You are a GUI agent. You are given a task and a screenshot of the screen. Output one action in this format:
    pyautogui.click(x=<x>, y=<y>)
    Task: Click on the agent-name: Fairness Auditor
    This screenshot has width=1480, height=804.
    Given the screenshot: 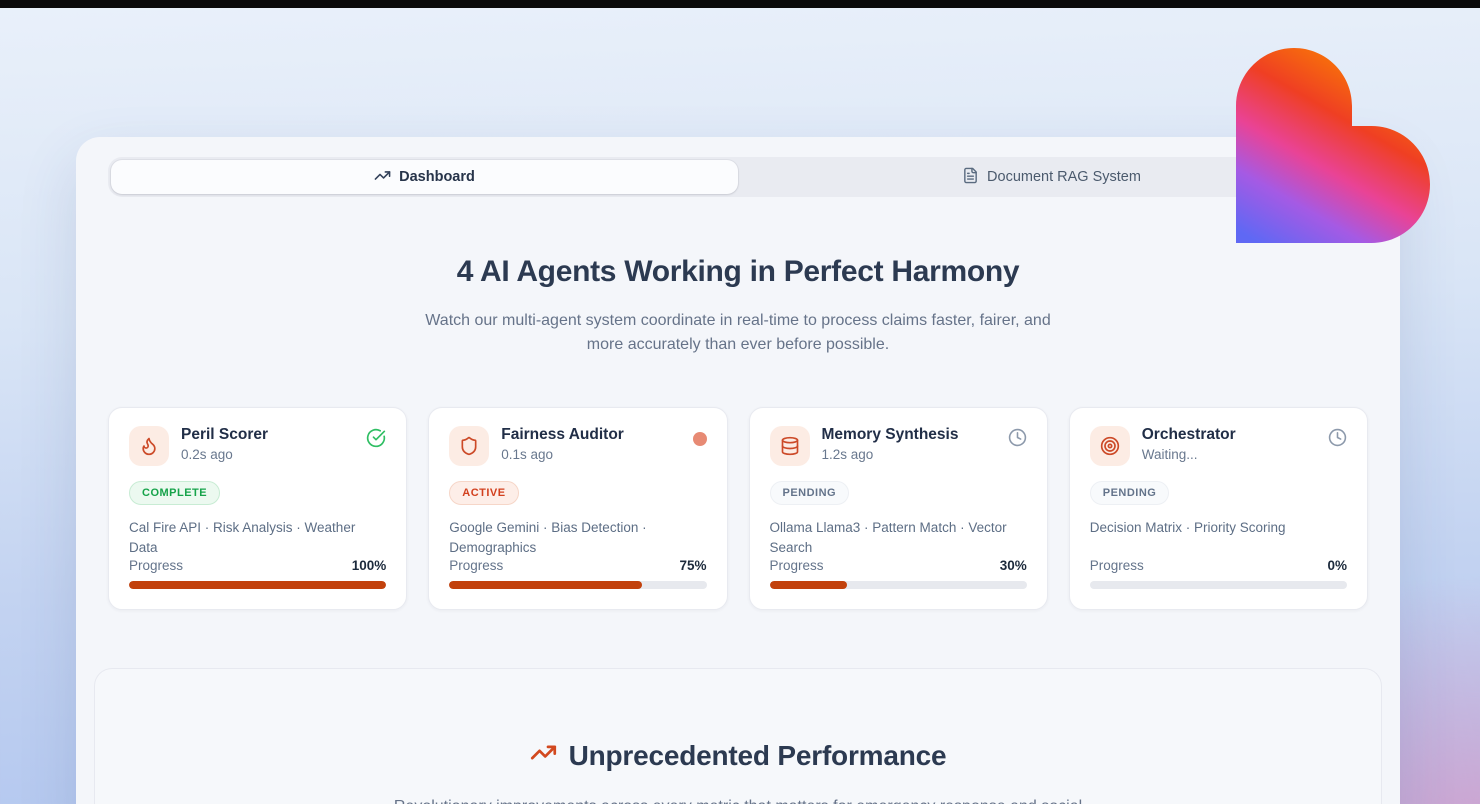 What is the action you would take?
    pyautogui.click(x=562, y=434)
    